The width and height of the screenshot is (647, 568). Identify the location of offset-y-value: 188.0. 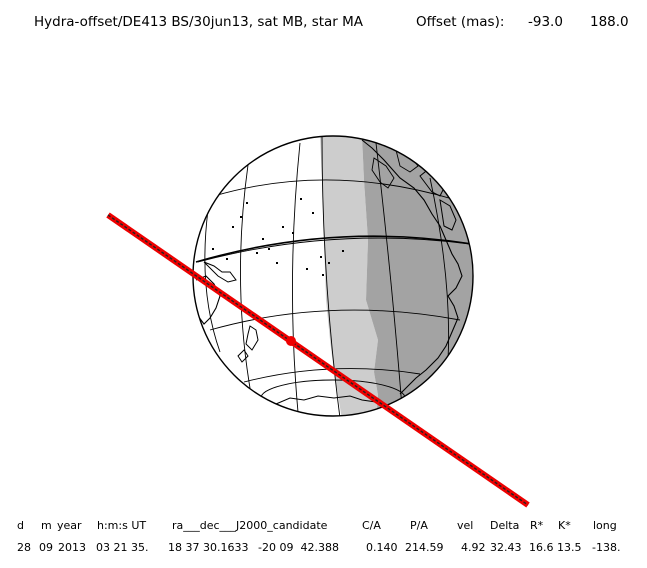
(609, 22).